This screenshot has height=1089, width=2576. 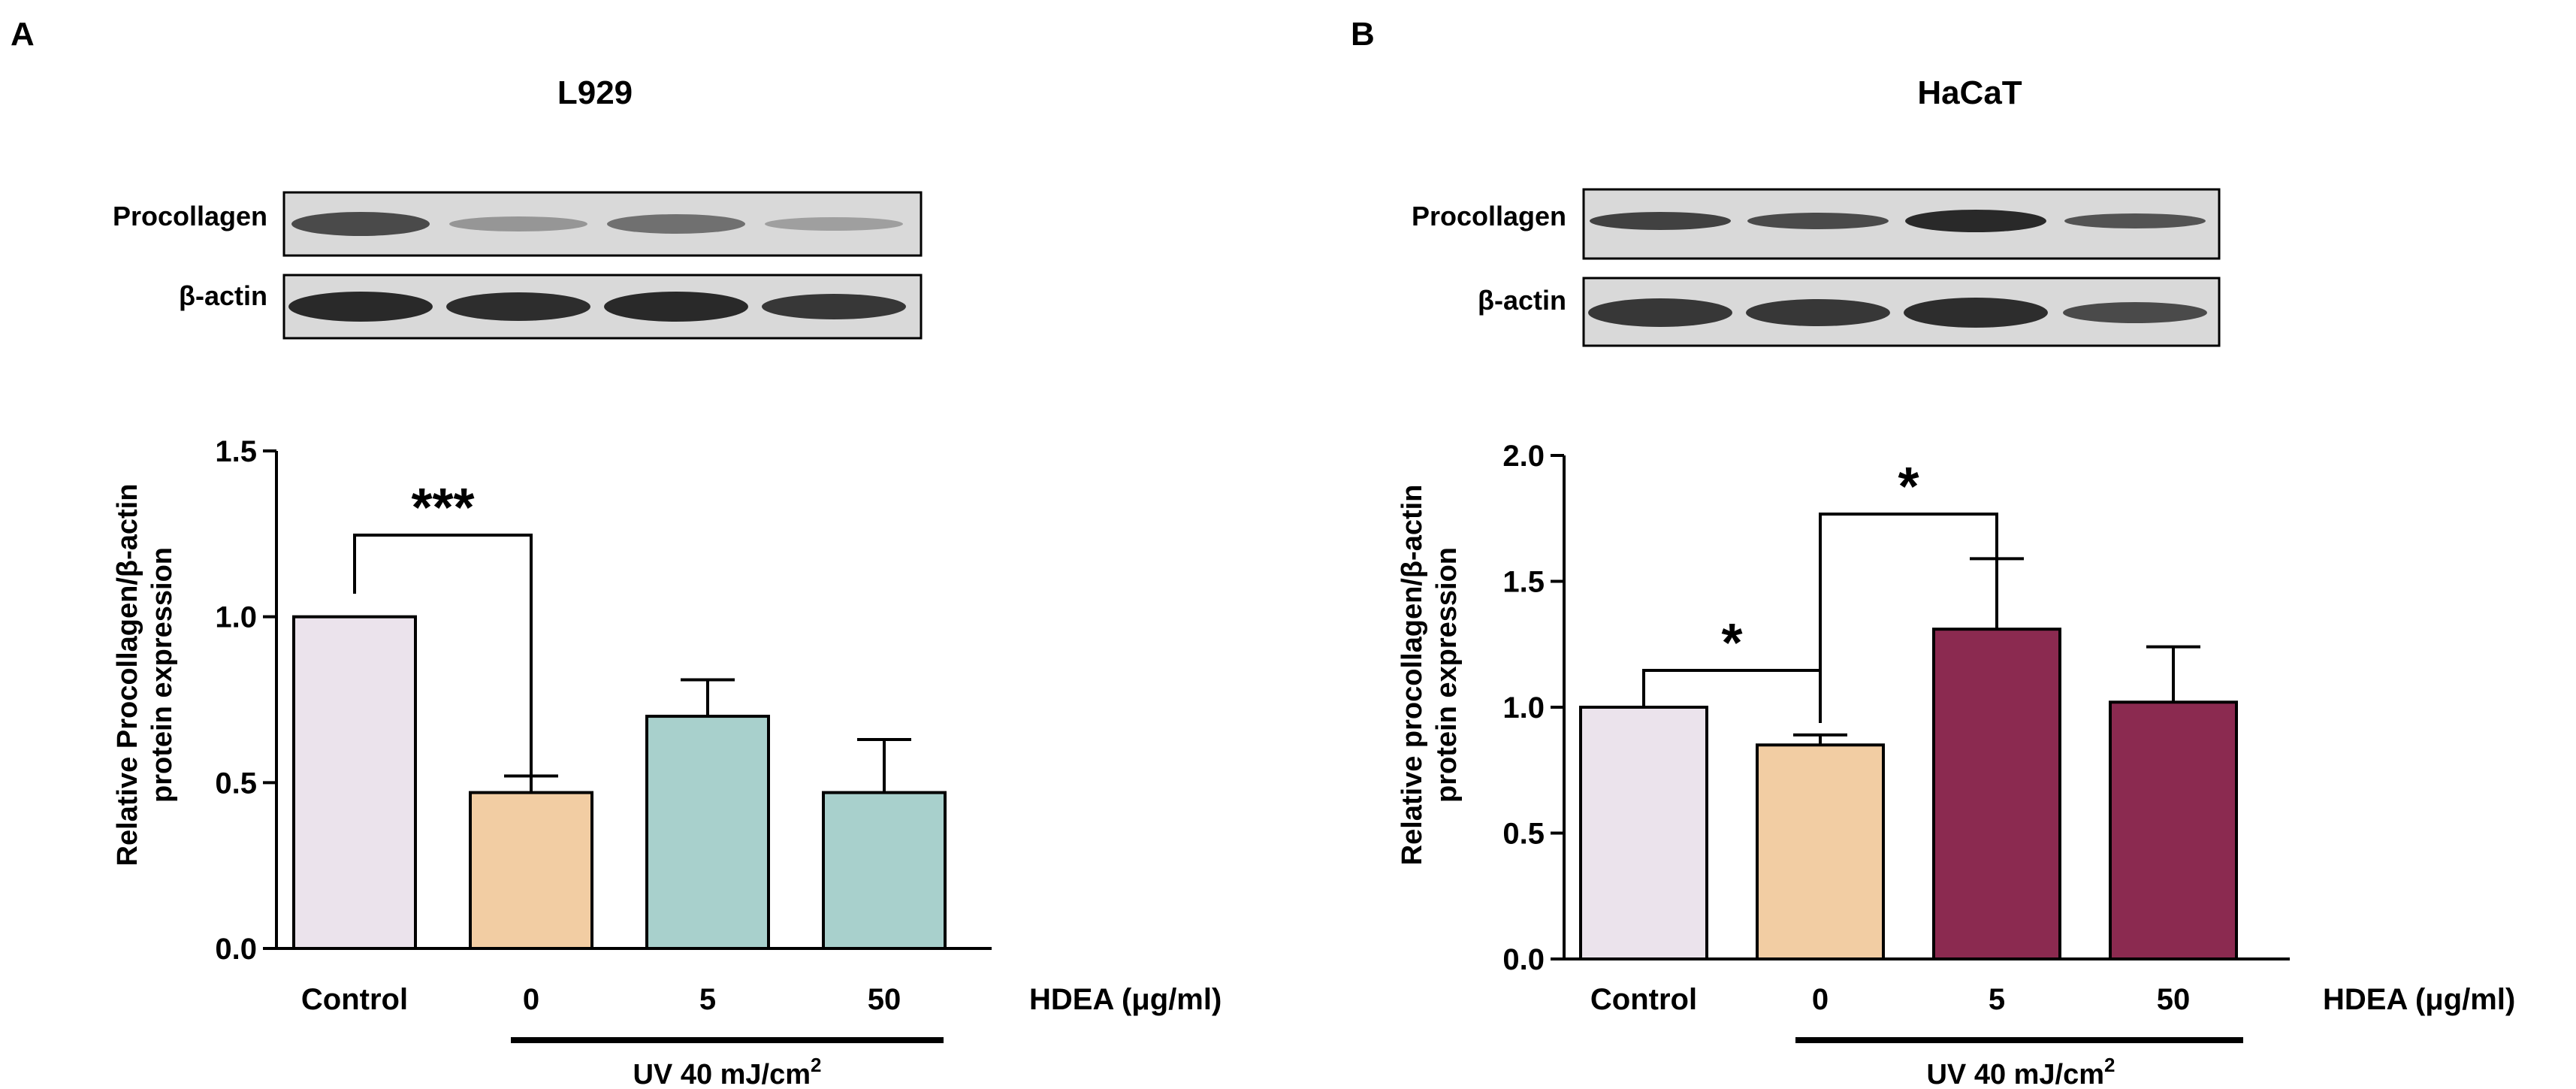 I want to click on panel-letter: A, so click(x=23, y=34).